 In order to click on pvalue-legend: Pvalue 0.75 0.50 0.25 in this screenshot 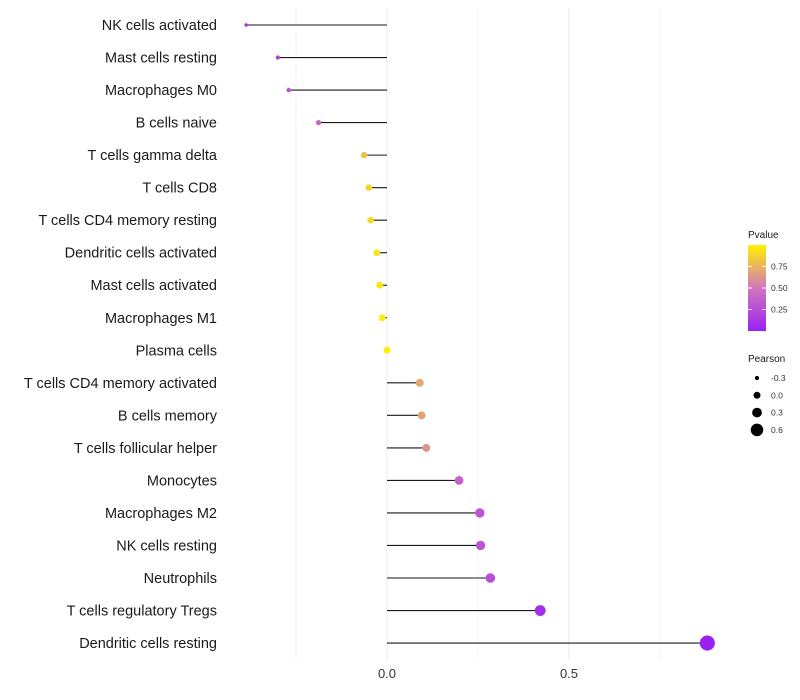, I will do `click(768, 280)`.